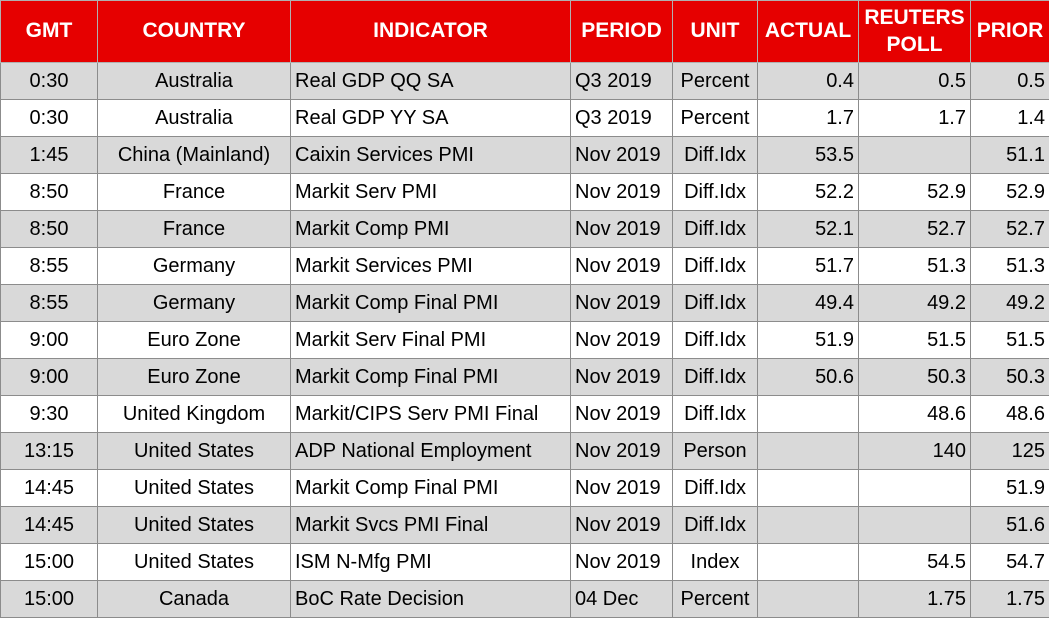  I want to click on header-cell: GMT, so click(49, 32).